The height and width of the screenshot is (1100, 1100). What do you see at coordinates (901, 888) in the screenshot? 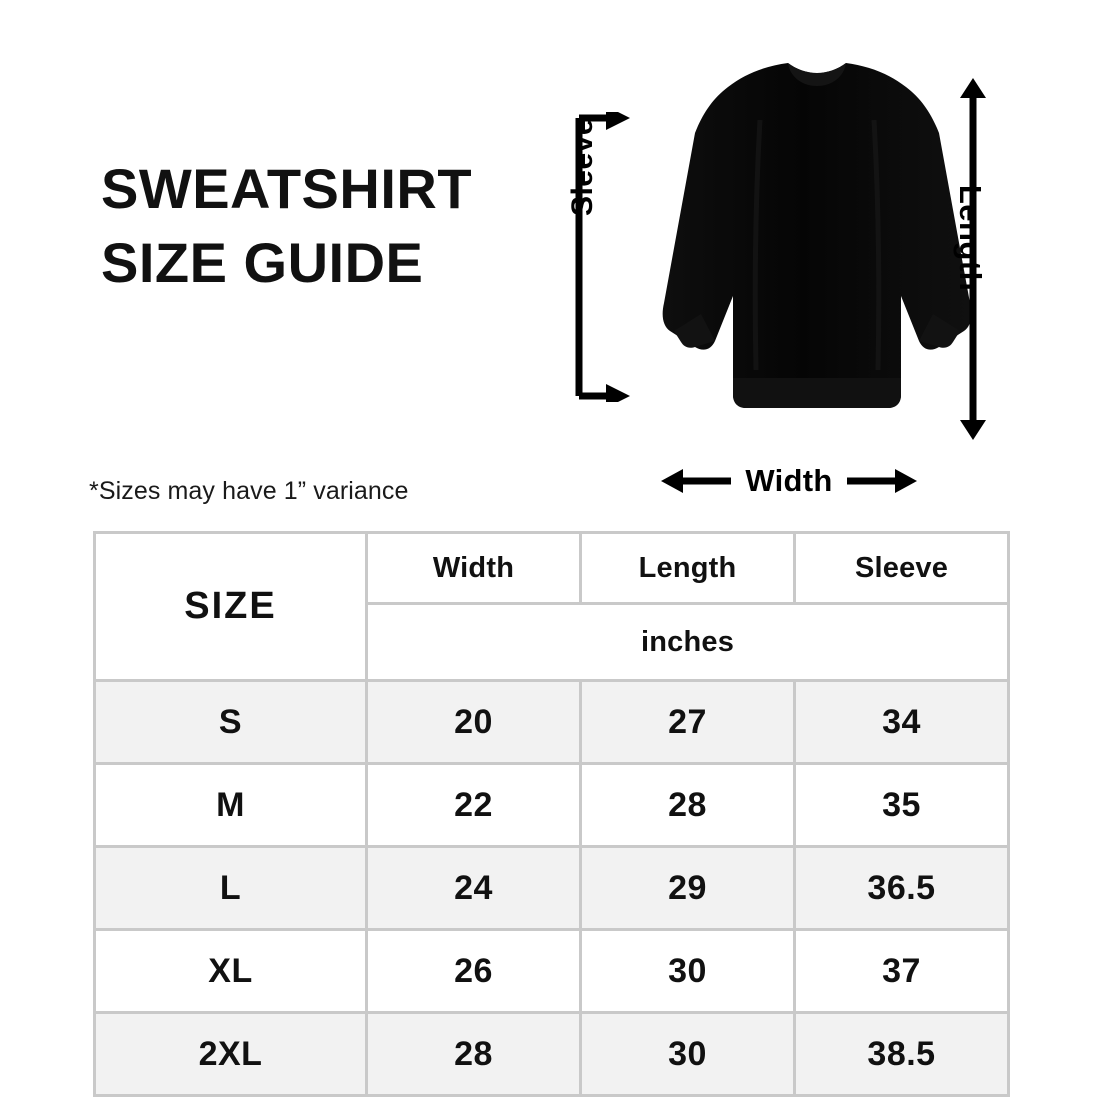
I see `cell-sleeve: 36.5` at bounding box center [901, 888].